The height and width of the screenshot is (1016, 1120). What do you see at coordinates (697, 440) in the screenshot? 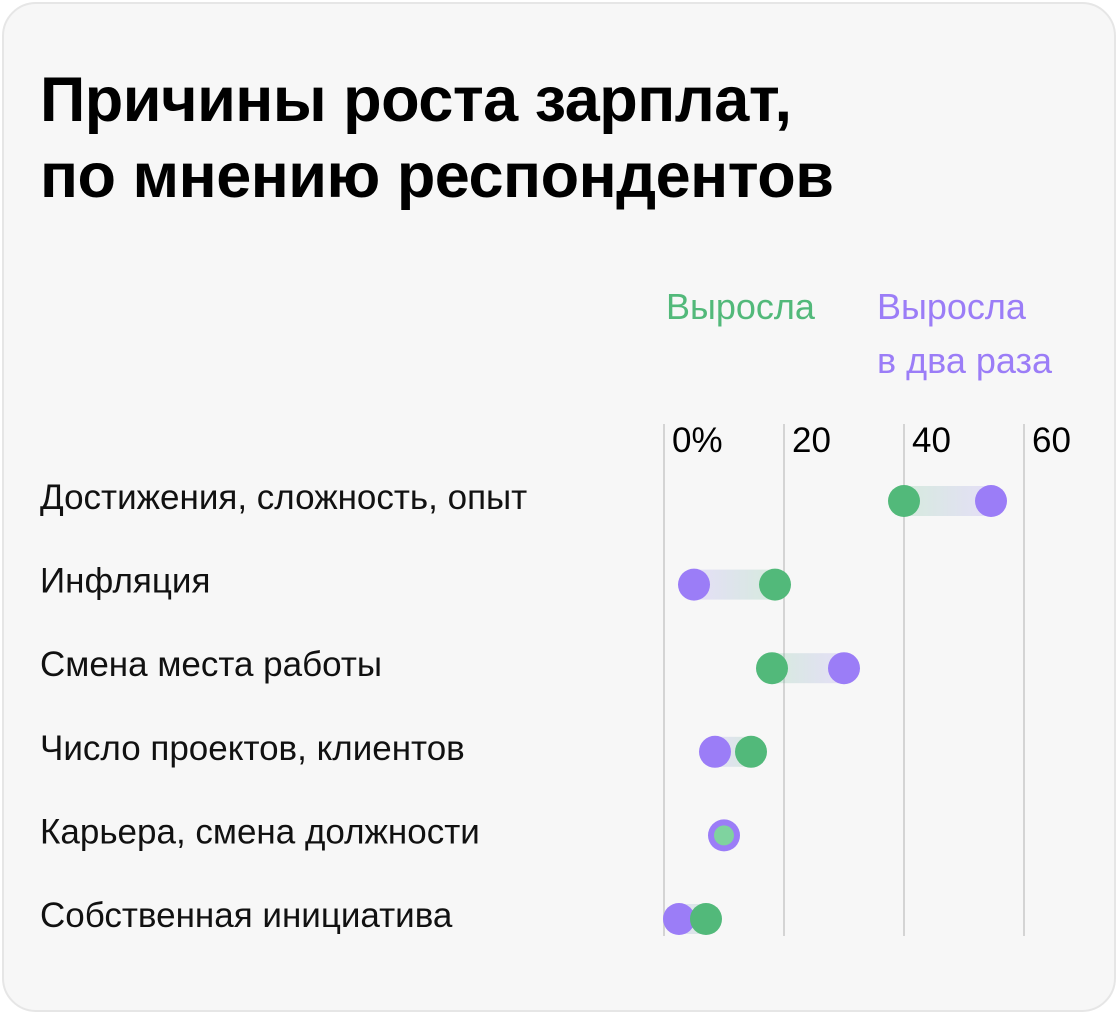
I see `x-tick-label: 0%` at bounding box center [697, 440].